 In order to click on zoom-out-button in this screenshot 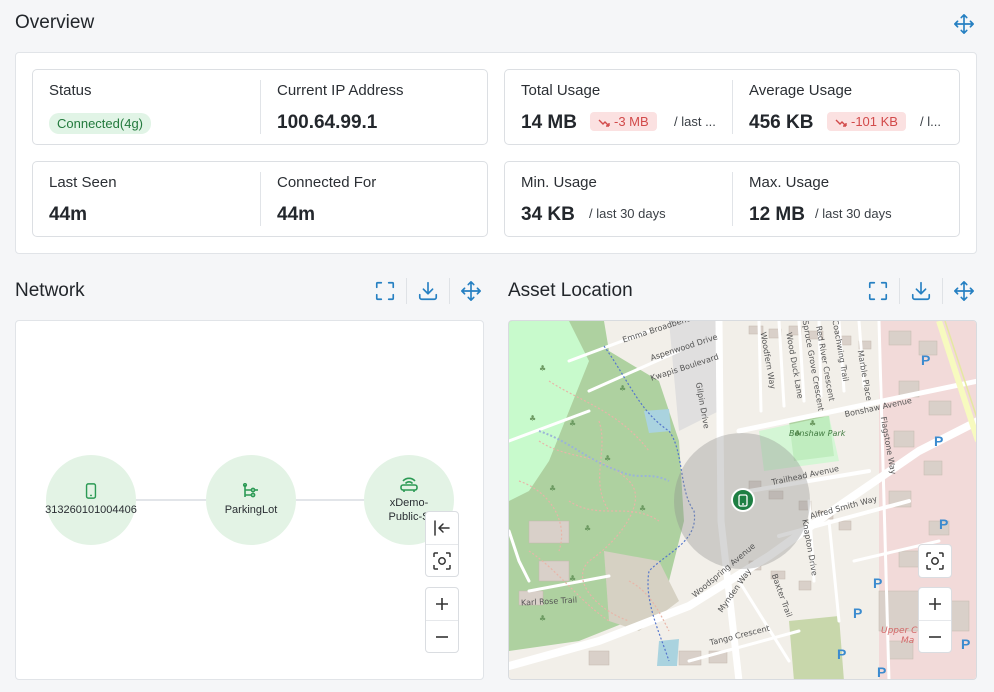, I will do `click(442, 636)`.